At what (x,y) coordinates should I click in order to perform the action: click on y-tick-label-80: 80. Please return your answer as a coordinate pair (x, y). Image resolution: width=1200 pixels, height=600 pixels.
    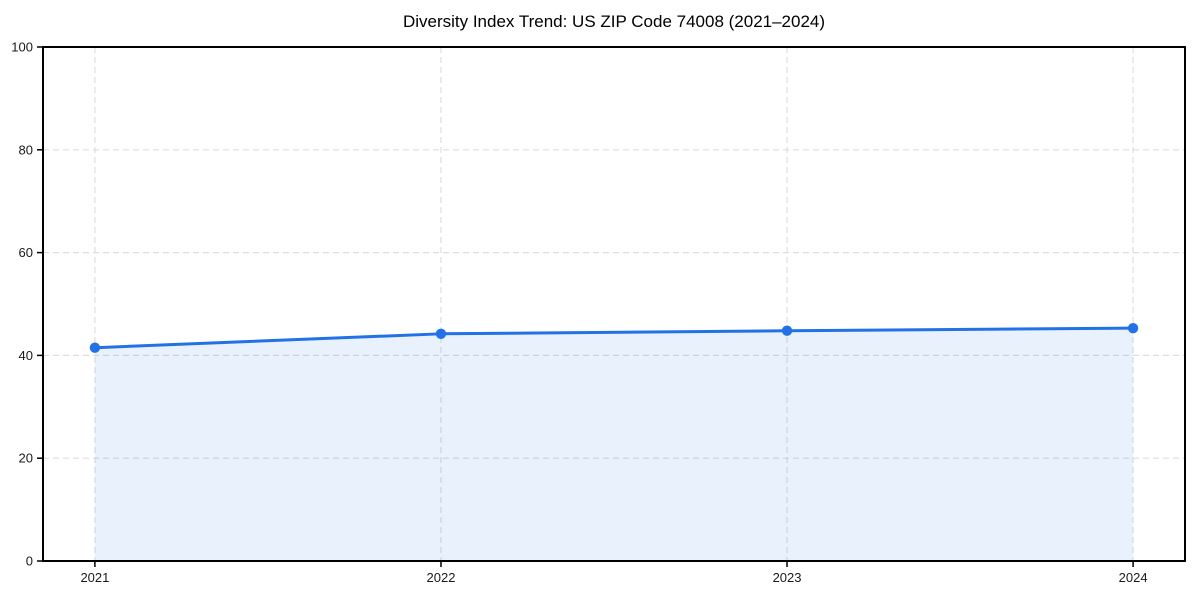
    Looking at the image, I should click on (26, 149).